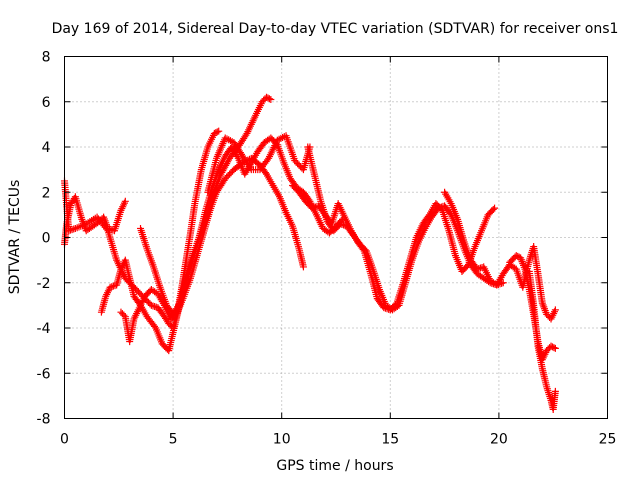 This screenshot has height=480, width=640. What do you see at coordinates (499, 440) in the screenshot?
I see `x-tick-label: 20` at bounding box center [499, 440].